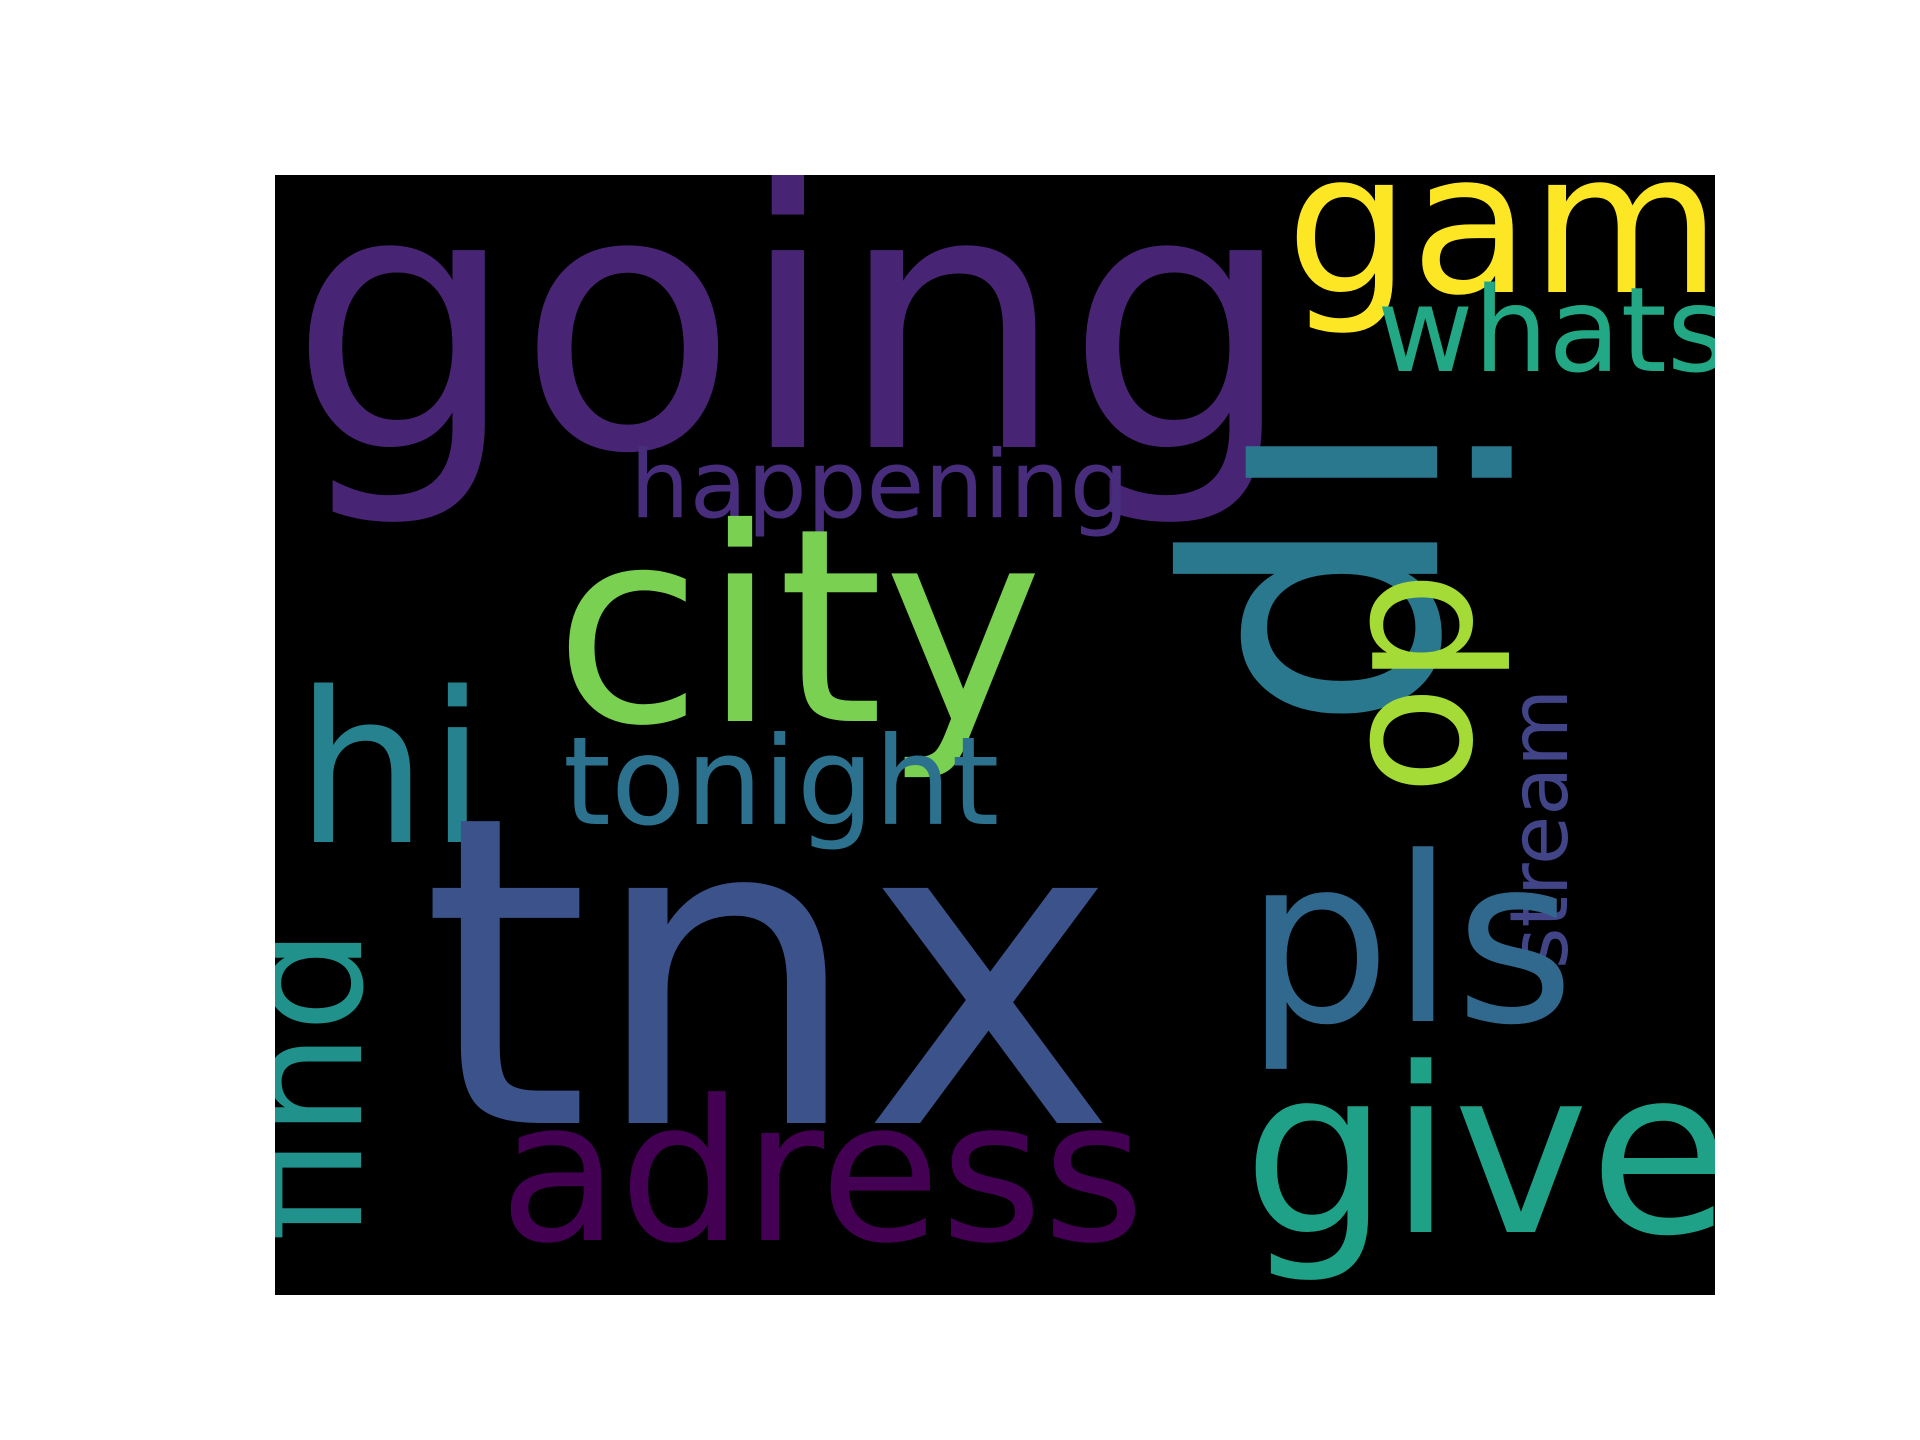  I want to click on word-tnx: tnx, so click(769, 975).